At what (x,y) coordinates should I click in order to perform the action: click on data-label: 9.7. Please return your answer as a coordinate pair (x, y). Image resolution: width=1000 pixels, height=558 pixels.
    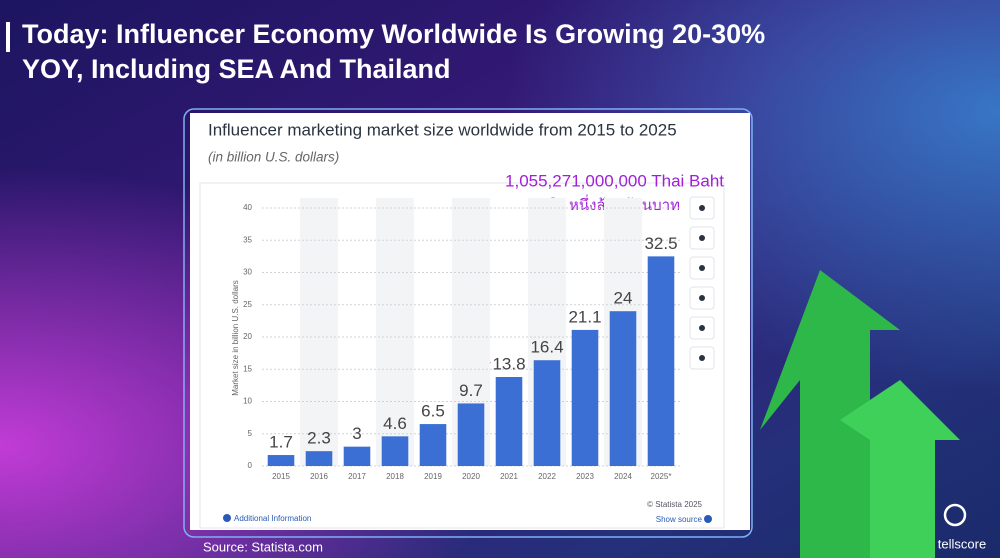
    Looking at the image, I should click on (471, 390).